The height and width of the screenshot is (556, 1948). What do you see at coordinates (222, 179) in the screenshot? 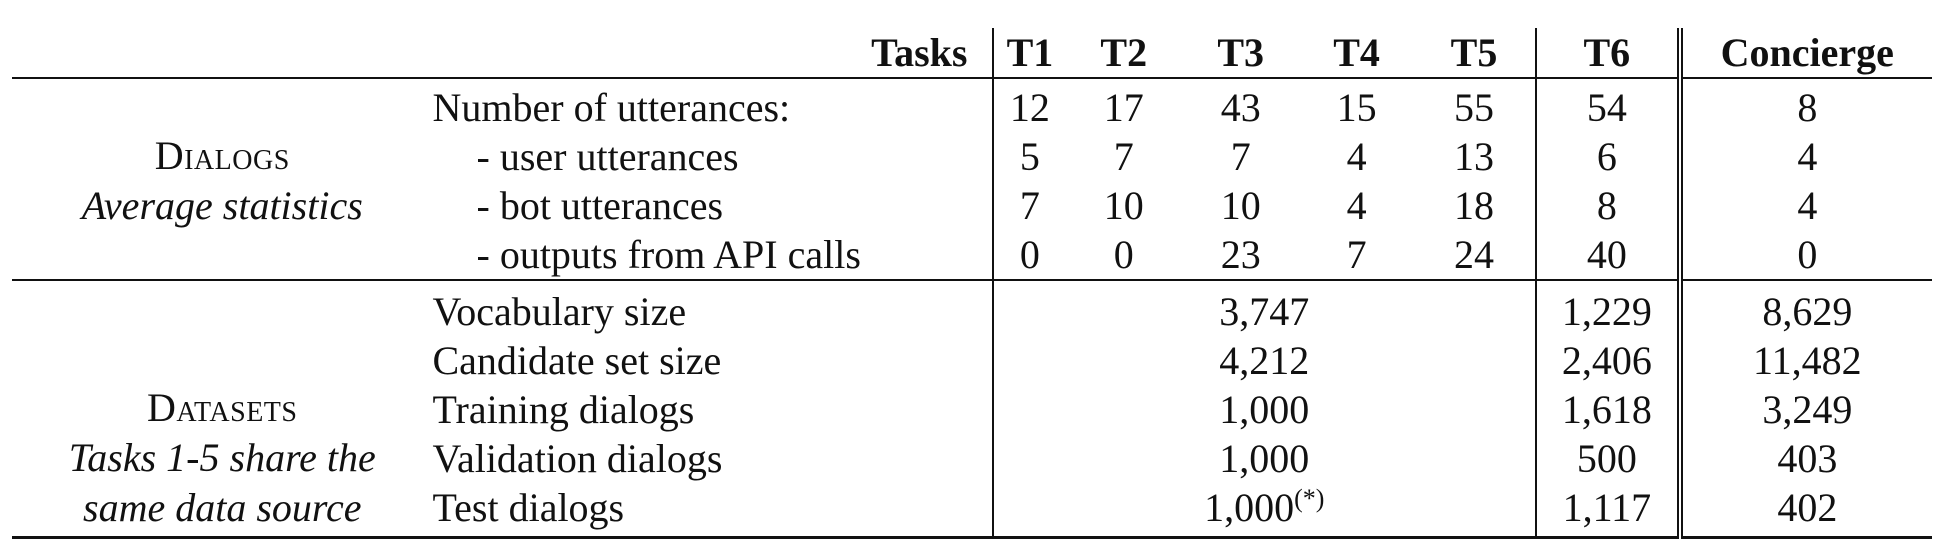
I see `dialogs-section-label: Dialogs Average statistics` at bounding box center [222, 179].